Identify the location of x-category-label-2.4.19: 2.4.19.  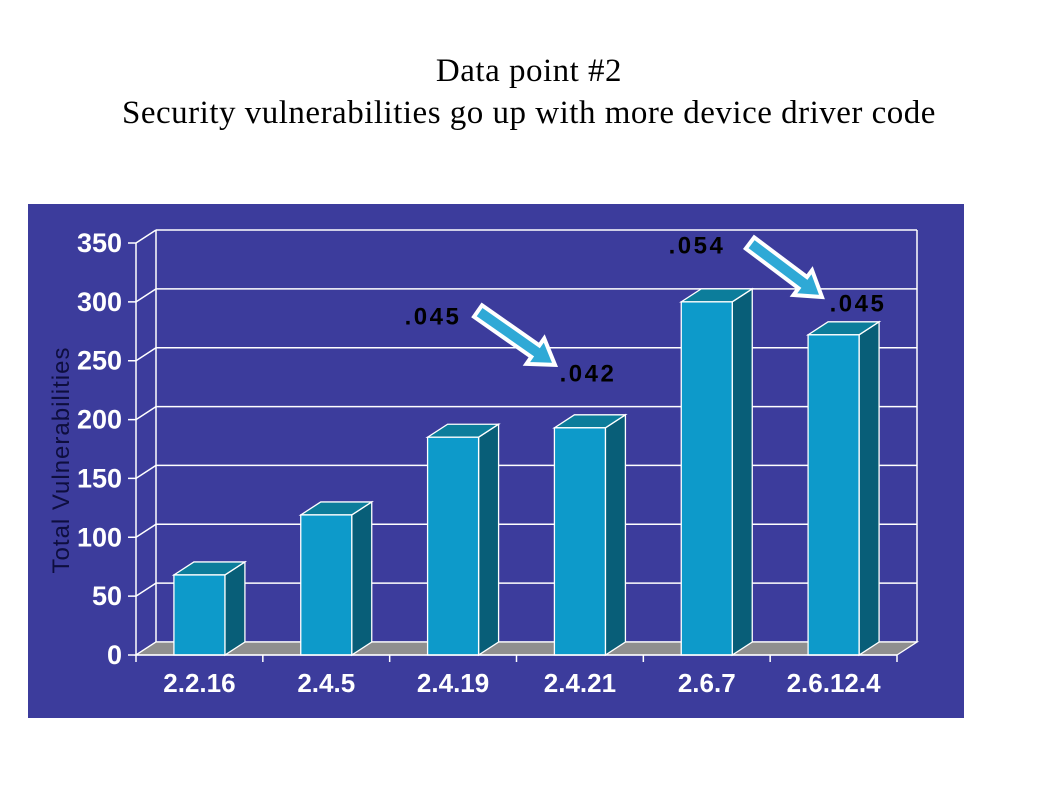
(453, 683).